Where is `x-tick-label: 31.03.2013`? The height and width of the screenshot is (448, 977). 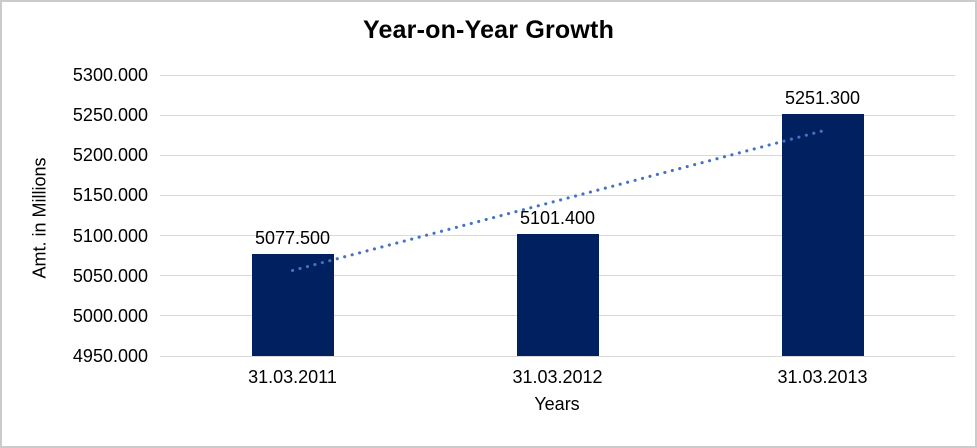
x-tick-label: 31.03.2013 is located at coordinates (822, 377).